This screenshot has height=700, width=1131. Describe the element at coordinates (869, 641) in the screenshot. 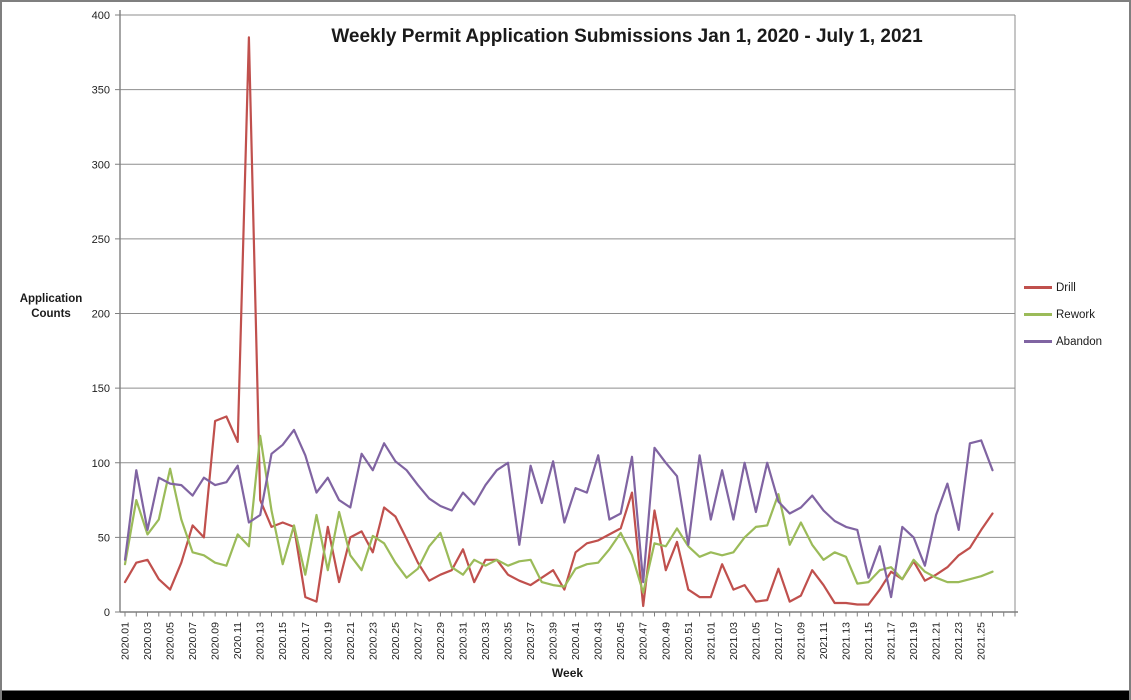

I see `svg-text: 2021.15` at that location.